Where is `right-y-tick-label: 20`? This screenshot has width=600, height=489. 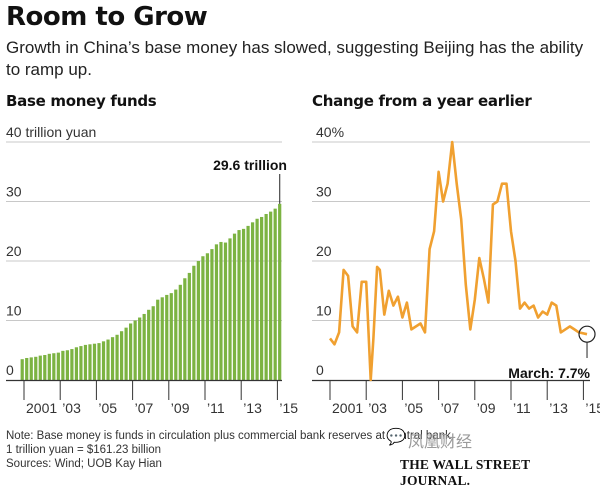 right-y-tick-label: 20 is located at coordinates (324, 251).